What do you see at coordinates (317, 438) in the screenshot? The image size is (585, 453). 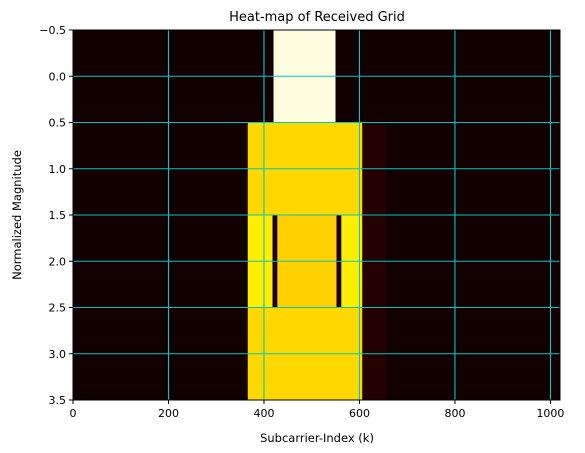 I see `x-axis-label: Subcarrier-Index (k)` at bounding box center [317, 438].